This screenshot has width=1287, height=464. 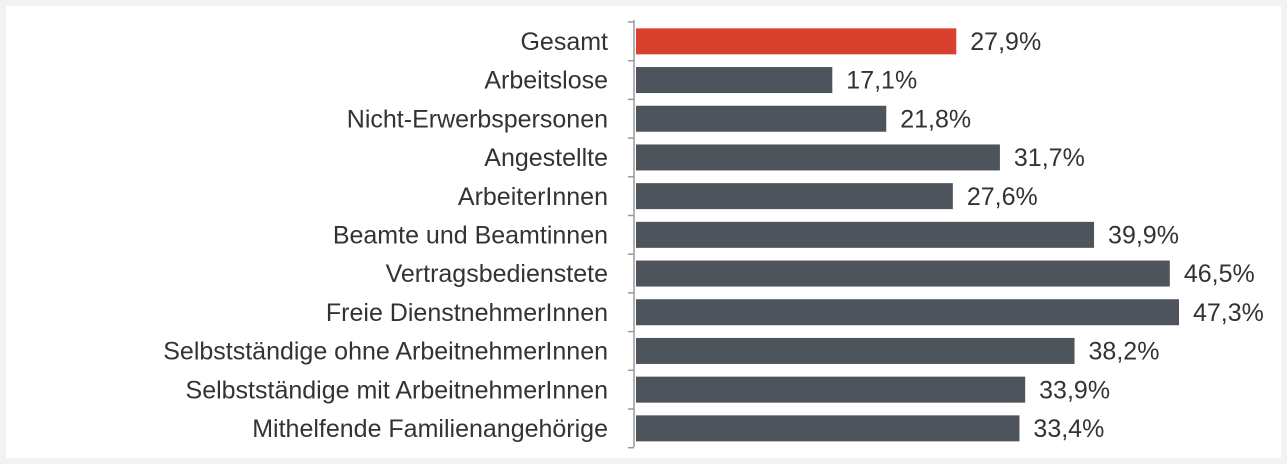 I want to click on category-label: Mithelfende Familienangehörige, so click(x=430, y=429).